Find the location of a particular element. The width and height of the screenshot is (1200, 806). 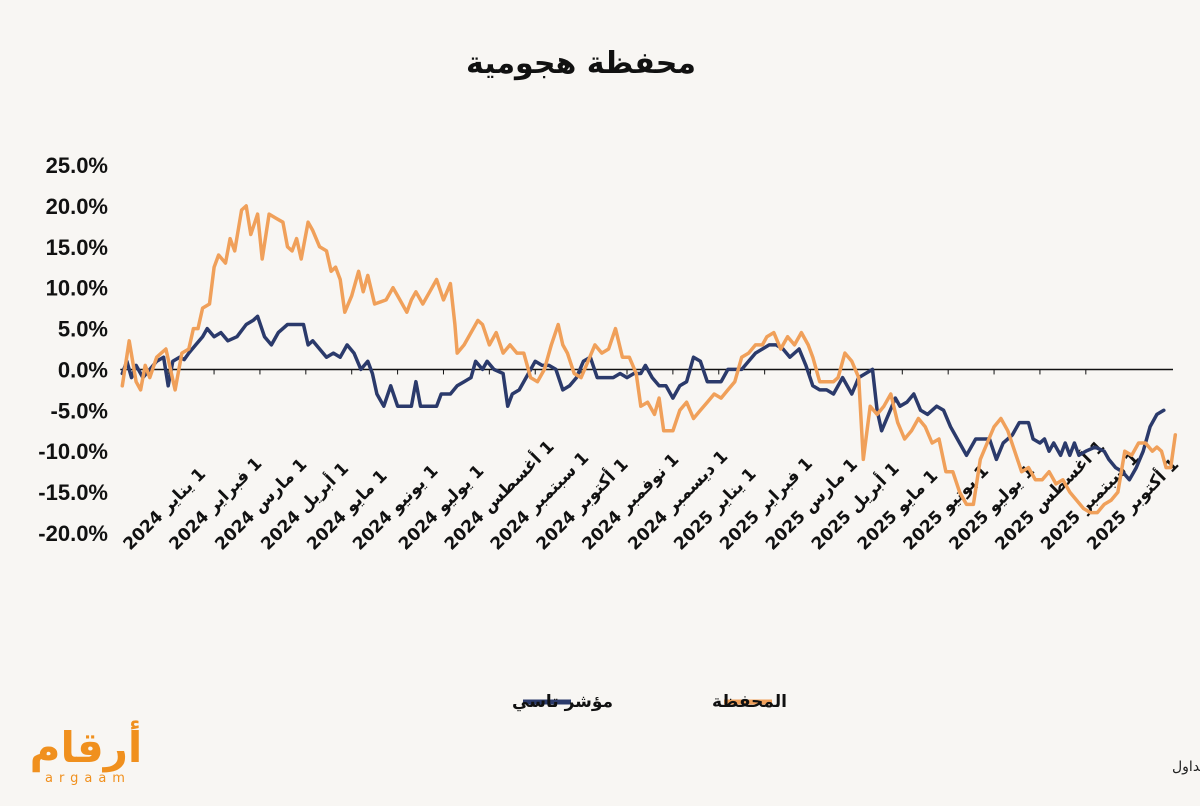

logo-latin: argaam is located at coordinates (88, 778).